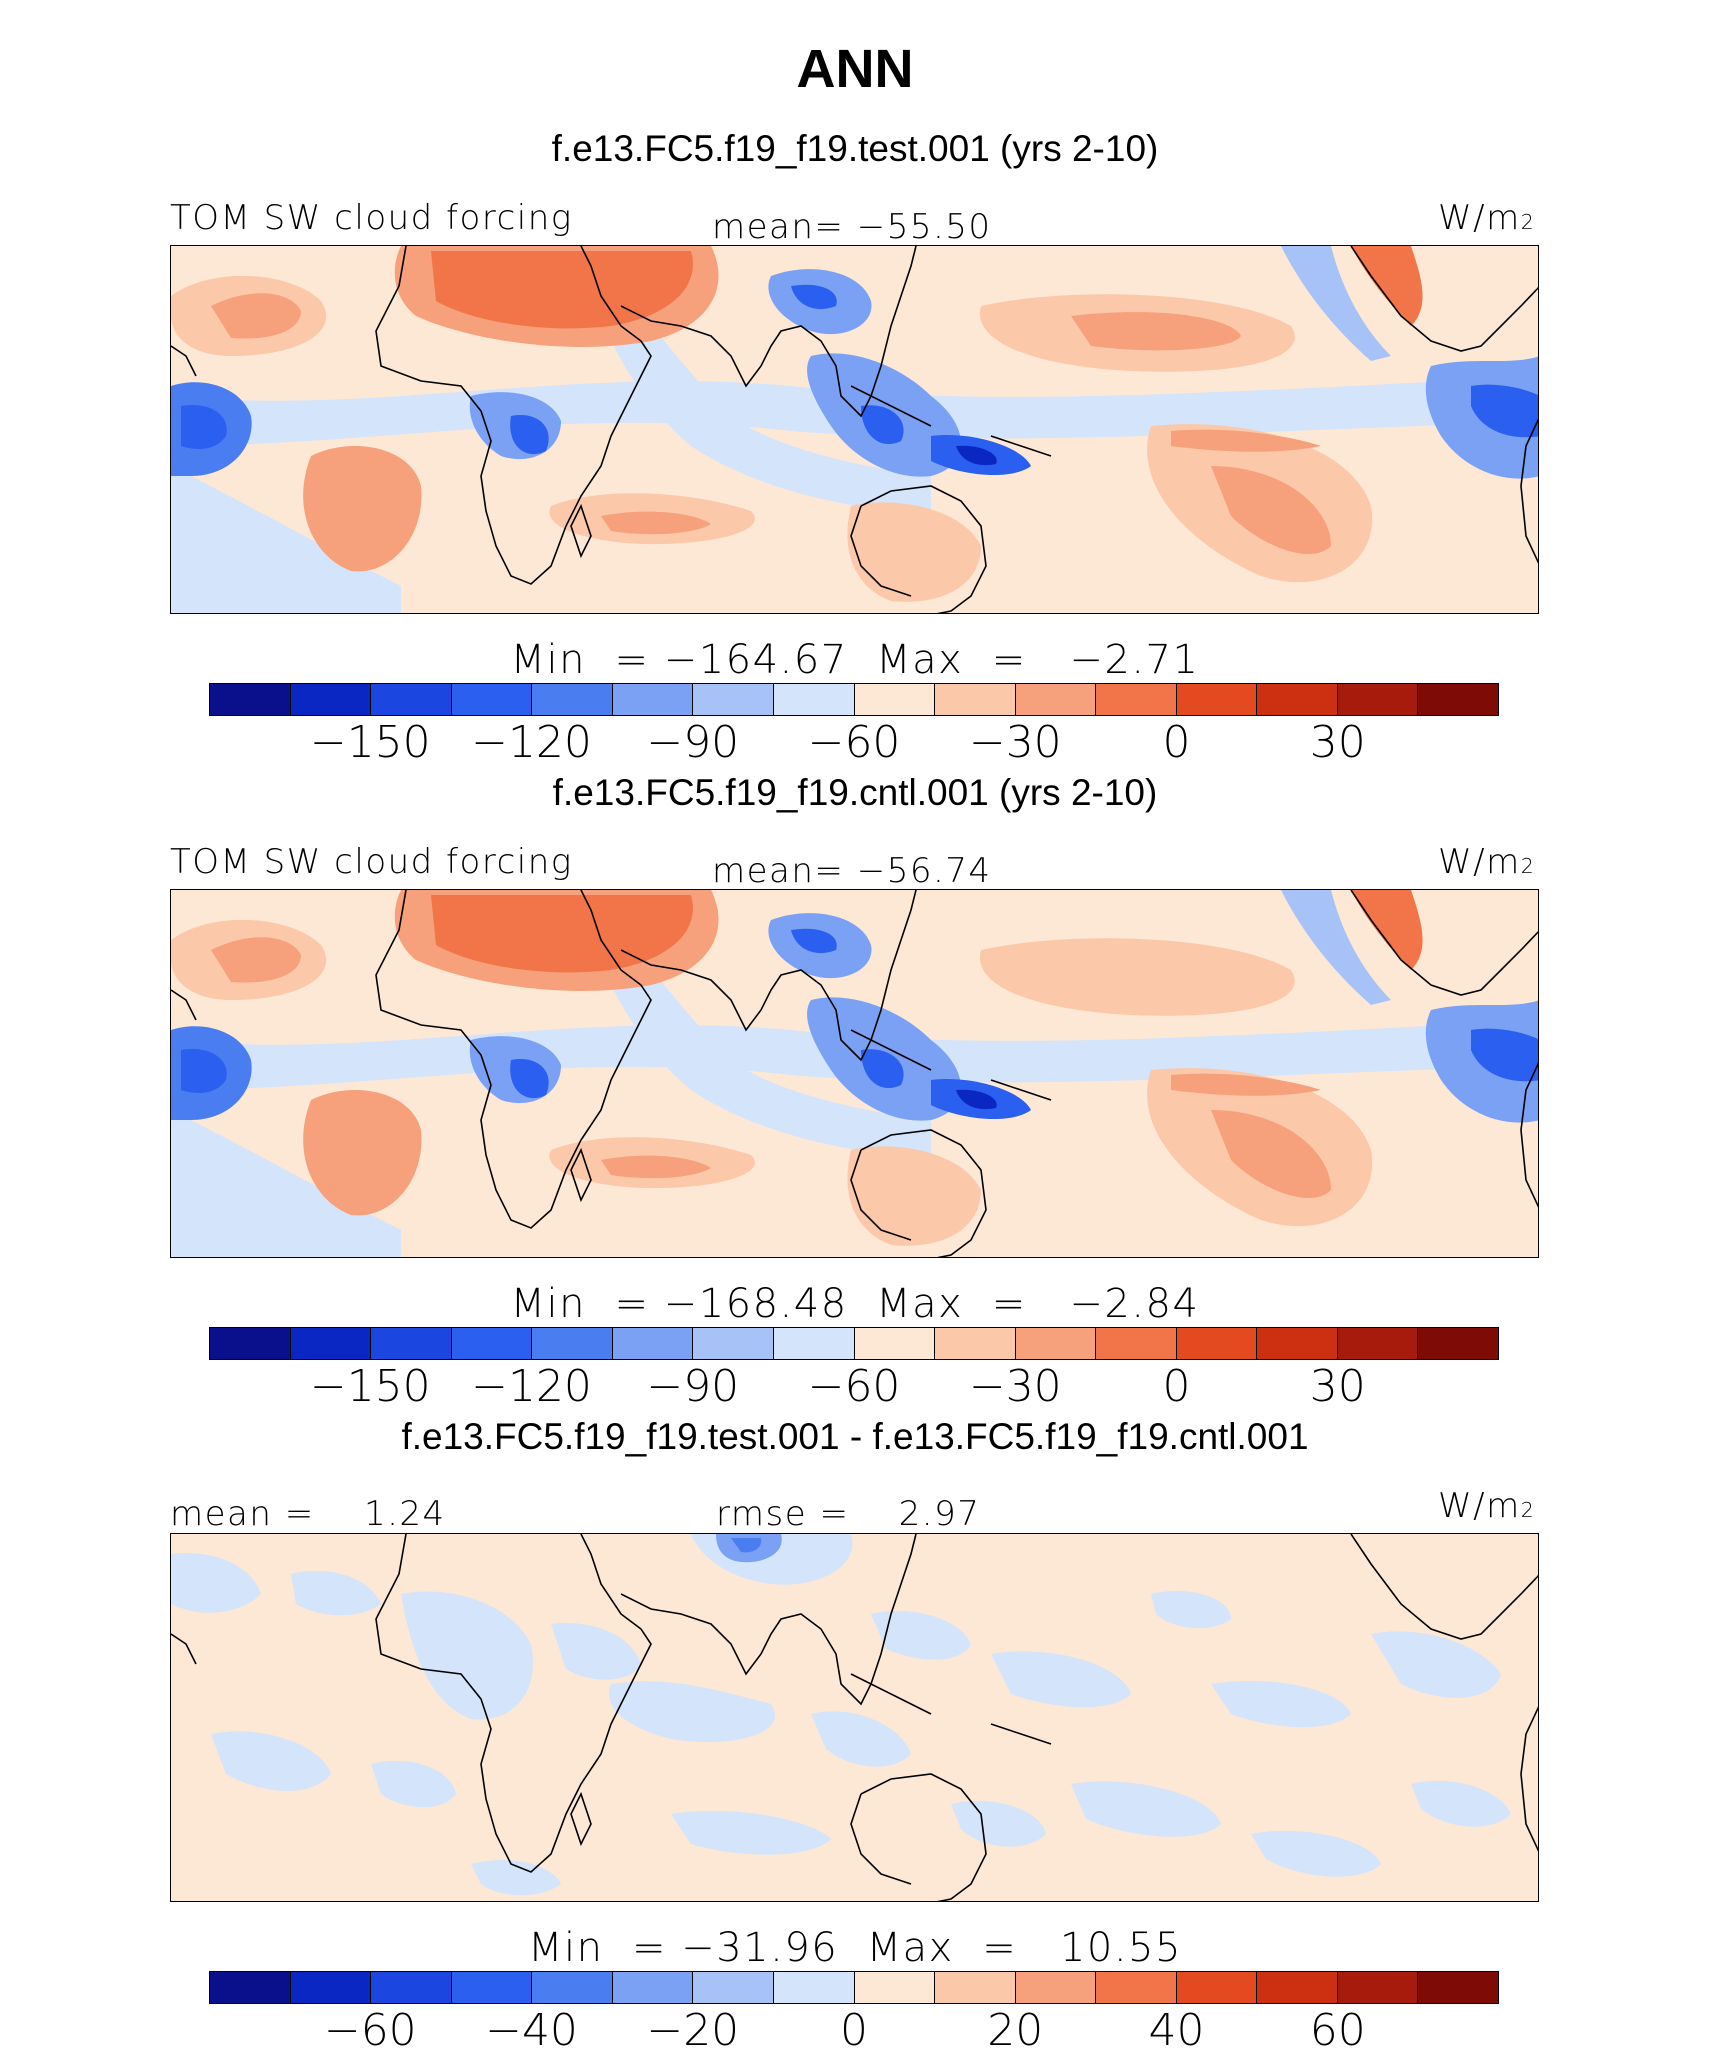 The height and width of the screenshot is (2056, 1710). I want to click on colorbar-tick-label: −40, so click(531, 2030).